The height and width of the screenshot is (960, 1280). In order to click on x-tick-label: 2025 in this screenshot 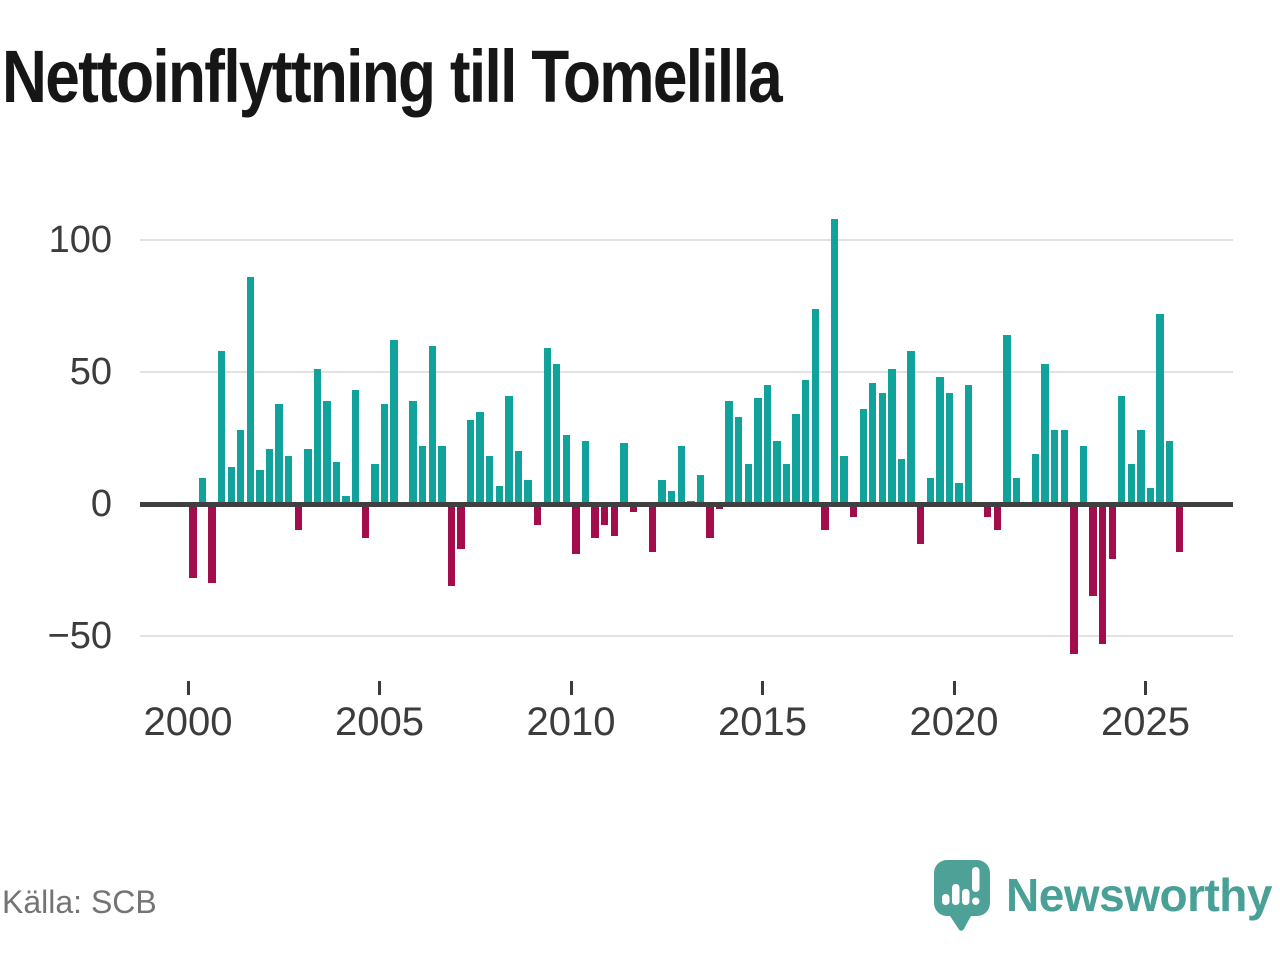, I will do `click(1145, 722)`.